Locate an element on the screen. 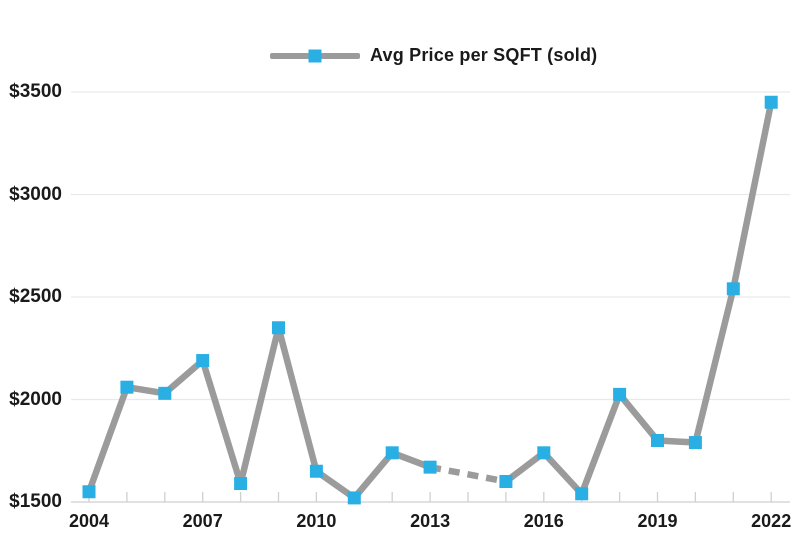 The width and height of the screenshot is (800, 552). x-axis-label: 2004 is located at coordinates (89, 521).